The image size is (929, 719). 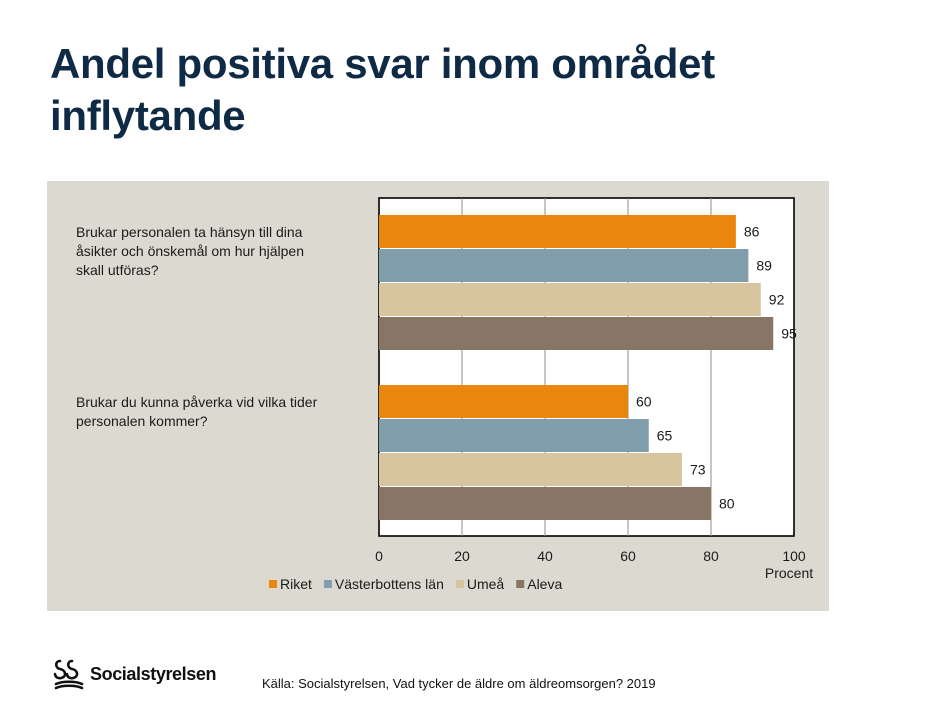 What do you see at coordinates (190, 251) in the screenshot?
I see `category-label: åsikter och önskemål om hur hjälpen` at bounding box center [190, 251].